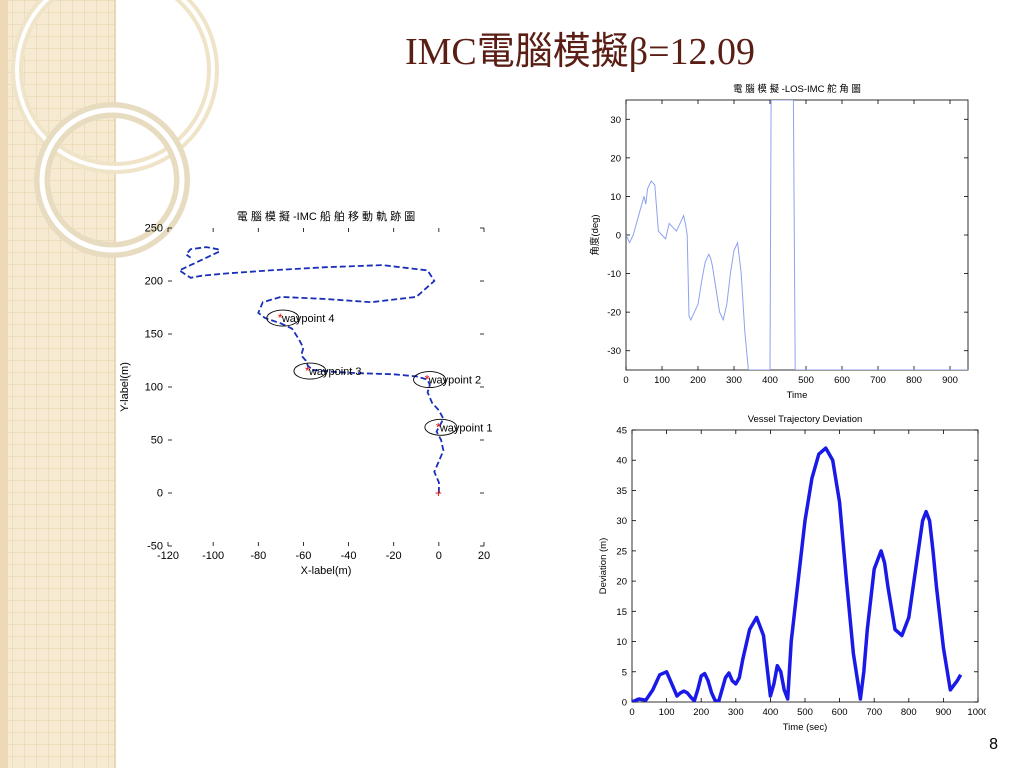 The image size is (1024, 768). Describe the element at coordinates (308, 319) in the screenshot. I see `waypoint-label: waypoint 4` at that location.